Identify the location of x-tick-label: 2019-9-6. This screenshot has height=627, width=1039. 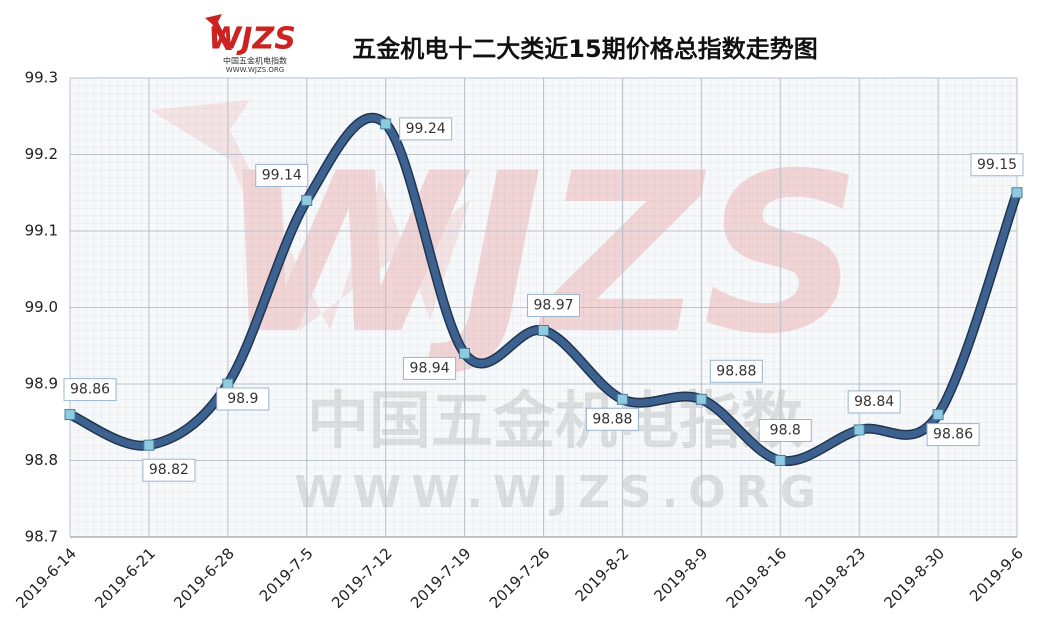
(996, 574).